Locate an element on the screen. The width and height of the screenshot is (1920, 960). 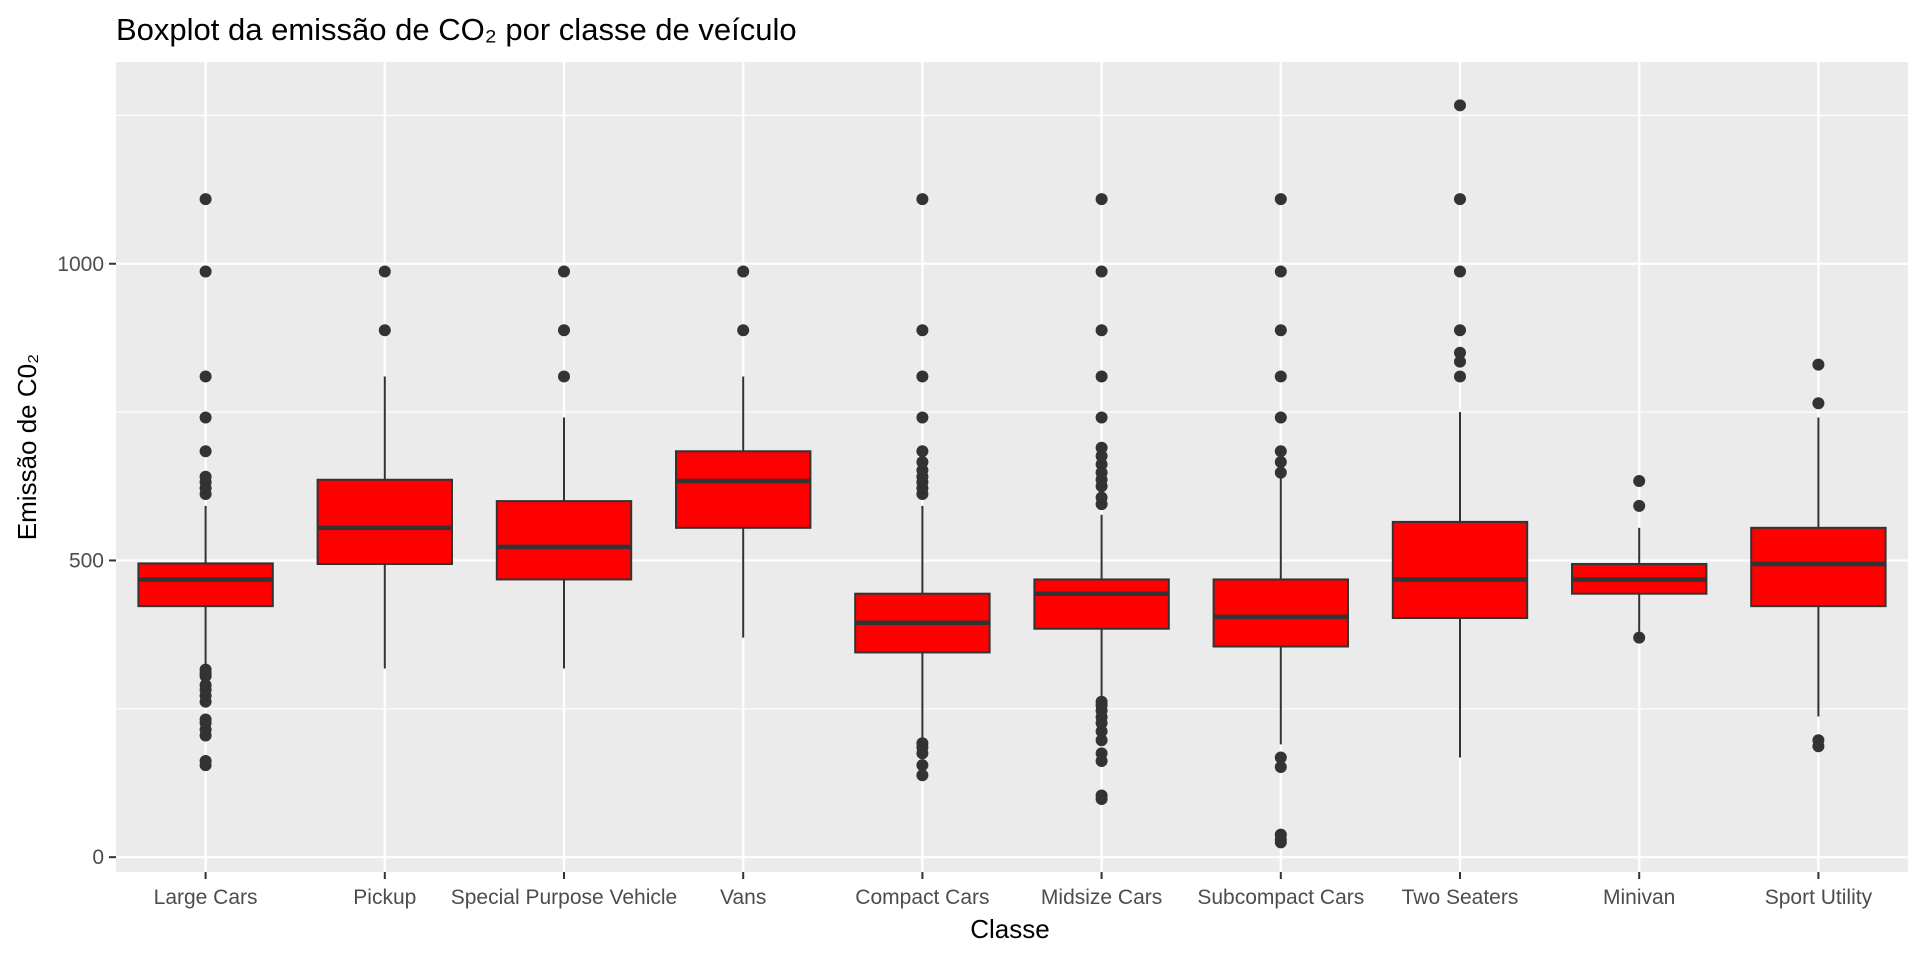
y-tick-label: 1000 is located at coordinates (80, 264).